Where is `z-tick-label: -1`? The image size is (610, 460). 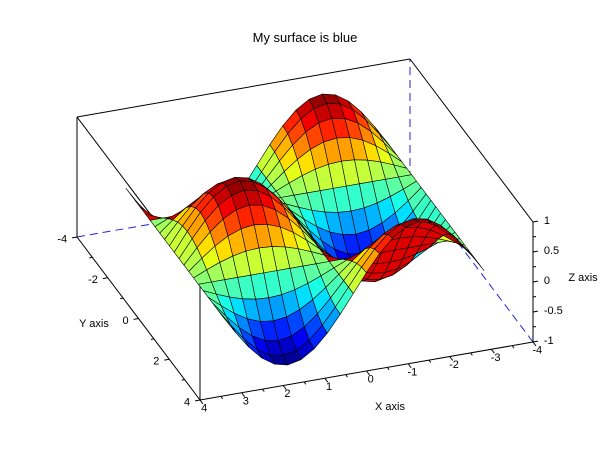
z-tick-label: -1 is located at coordinates (549, 341).